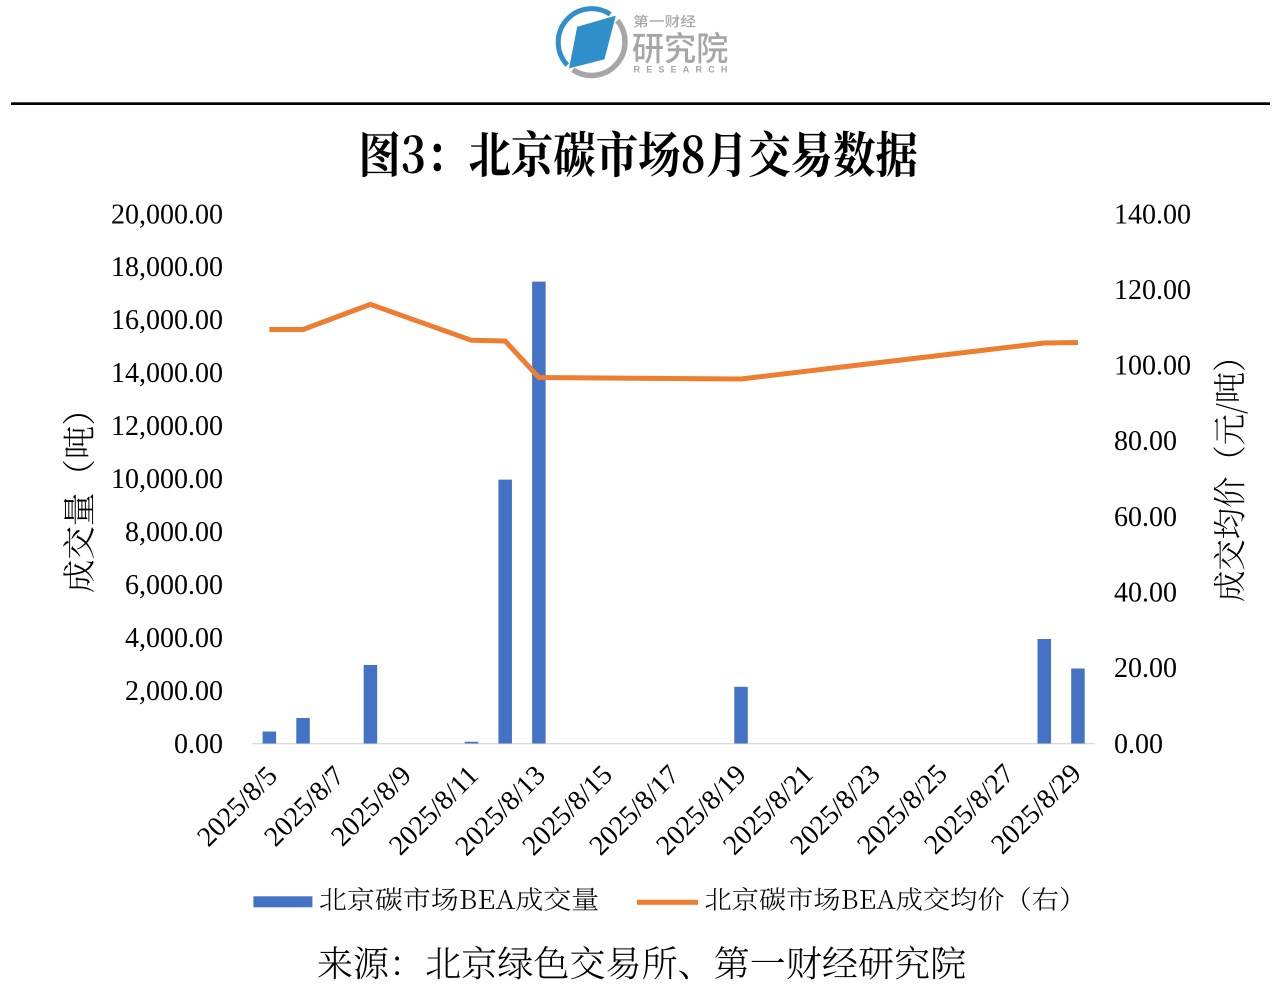  Describe the element at coordinates (174, 638) in the screenshot. I see `svg-text: 4,000.00` at that location.